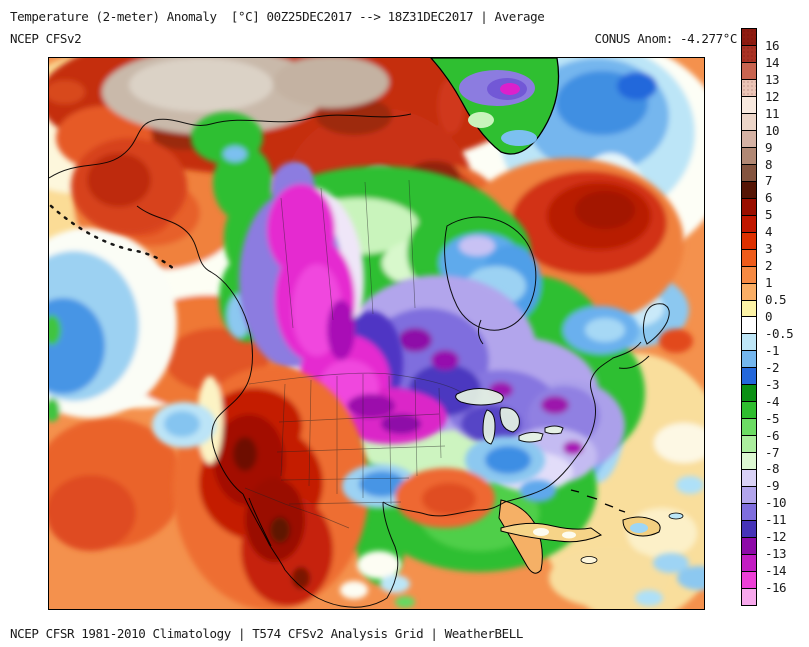 Image resolution: width=809 pixels, height=647 pixels. Describe the element at coordinates (776, 503) in the screenshot. I see `colorbar-tick-label: -10` at that location.